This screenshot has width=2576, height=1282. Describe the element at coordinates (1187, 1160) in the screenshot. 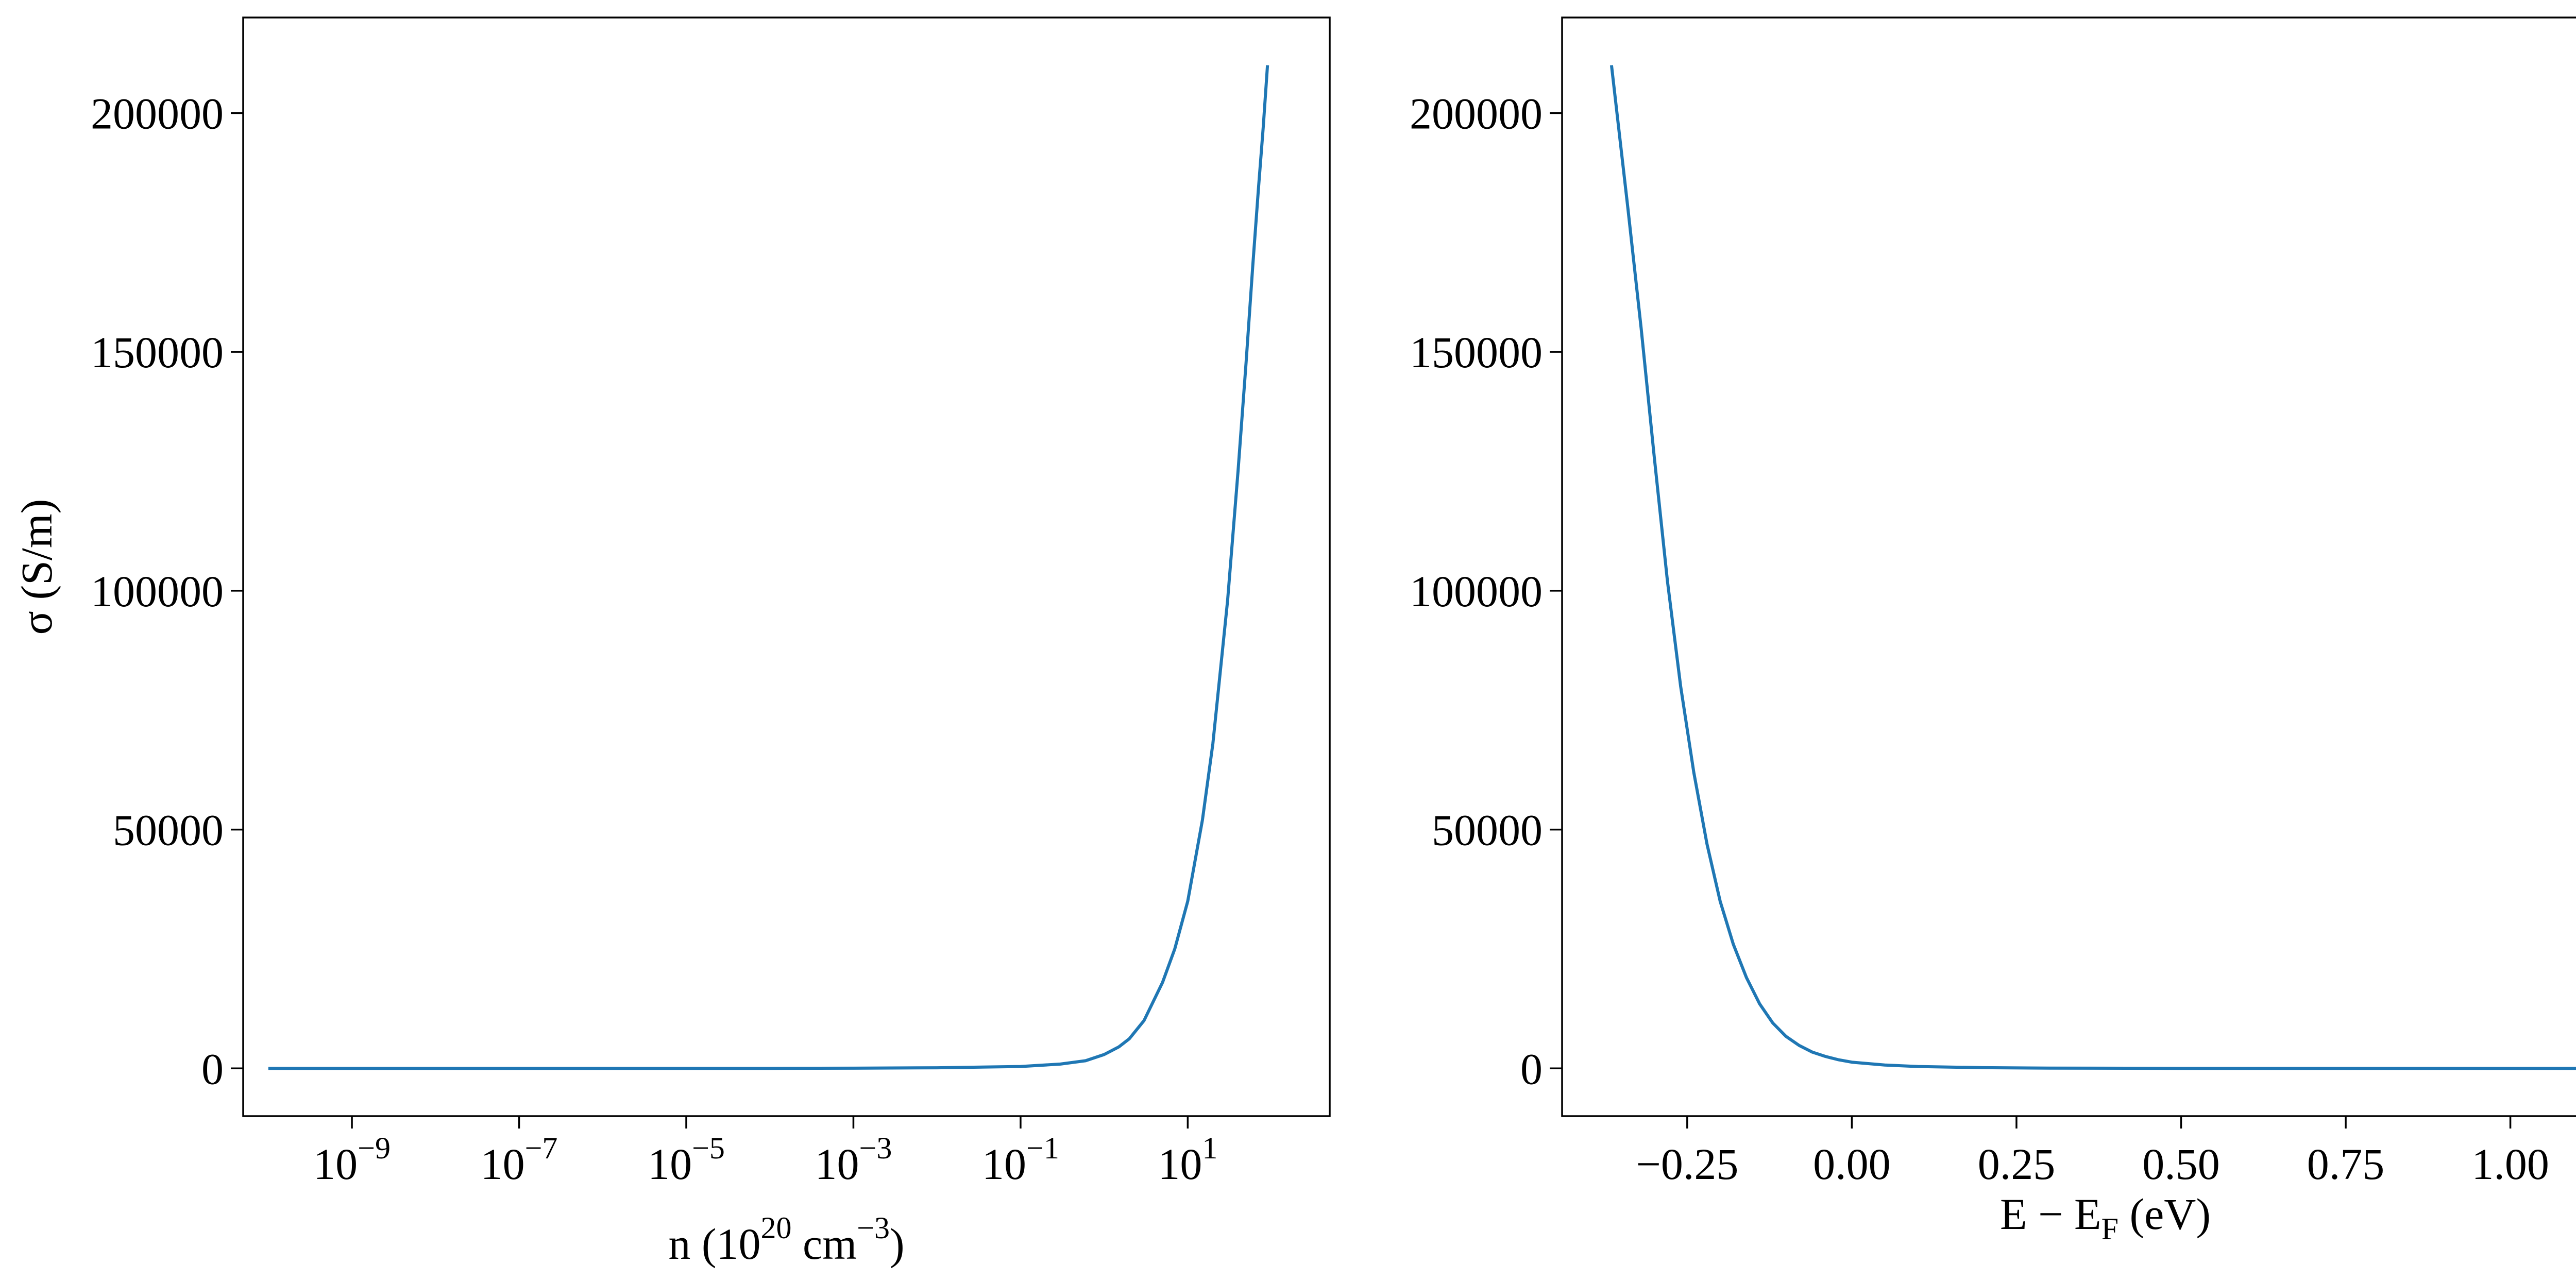

I see `x-tick-label: 10¹` at that location.